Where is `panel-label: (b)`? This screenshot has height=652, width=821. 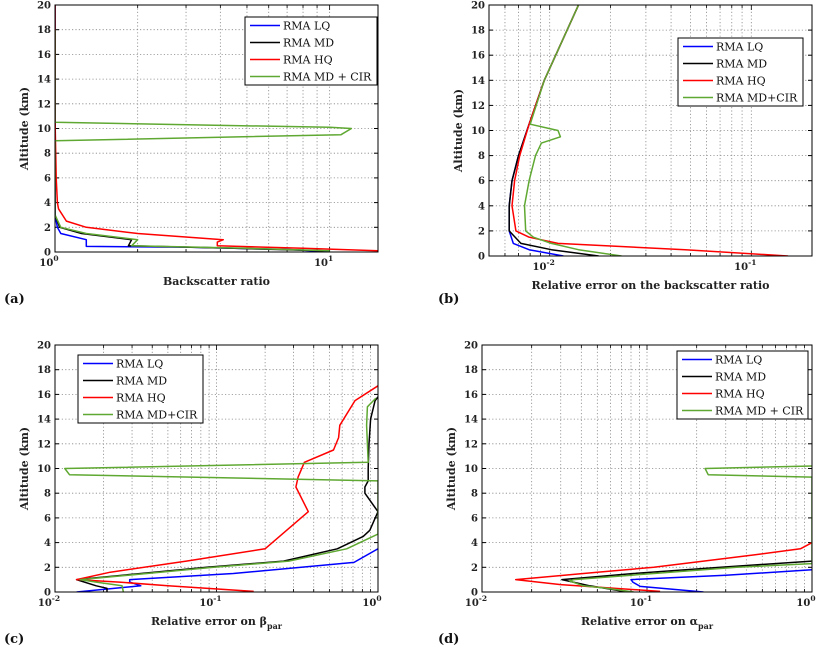 panel-label: (b) is located at coordinates (448, 299).